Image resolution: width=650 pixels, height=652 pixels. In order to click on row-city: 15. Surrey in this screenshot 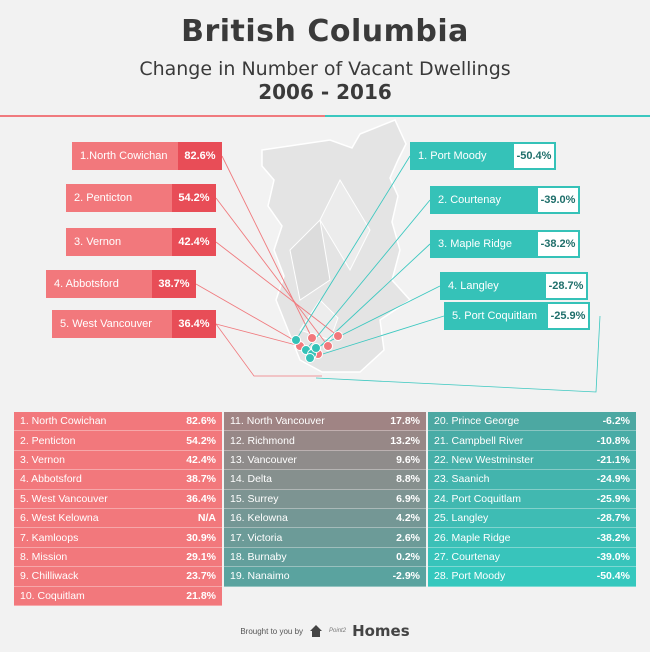, I will do `click(254, 498)`.